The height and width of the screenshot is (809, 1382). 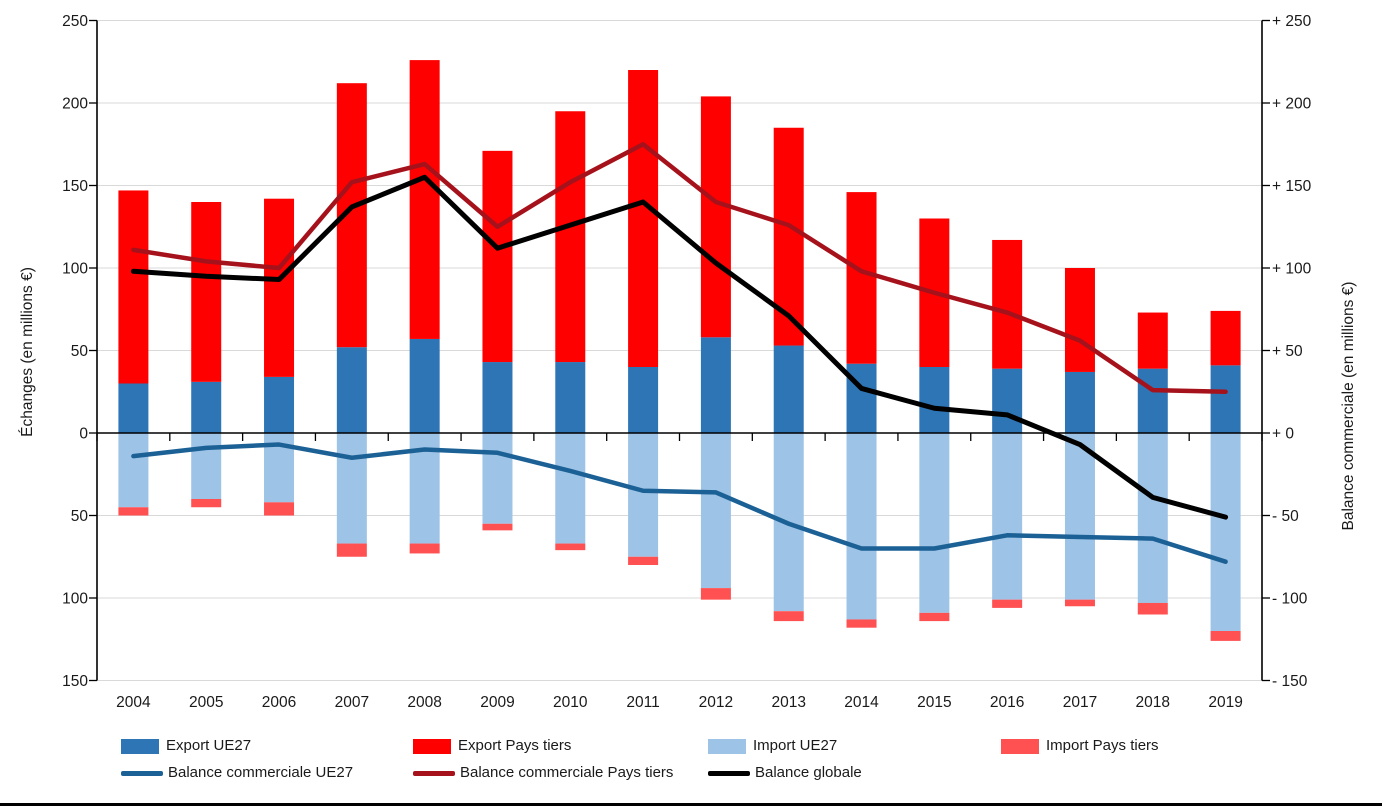 I want to click on x-axis-label: 2006, so click(x=279, y=702).